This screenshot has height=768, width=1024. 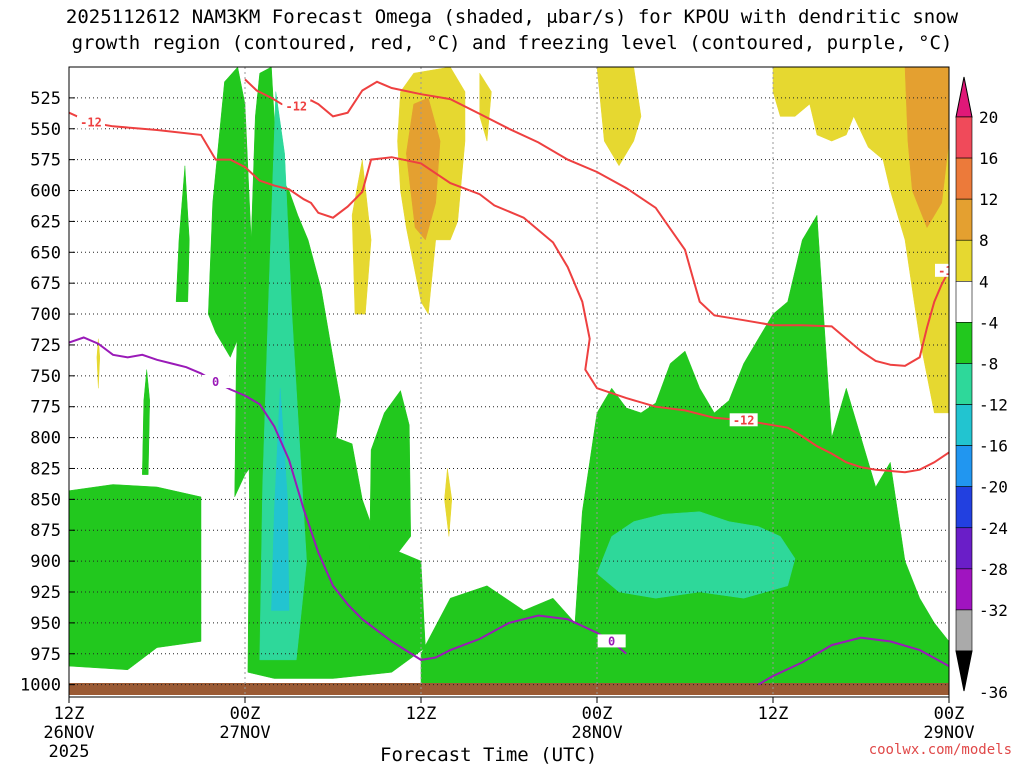 I want to click on colorbar-label-8: -16, so click(x=993, y=446).